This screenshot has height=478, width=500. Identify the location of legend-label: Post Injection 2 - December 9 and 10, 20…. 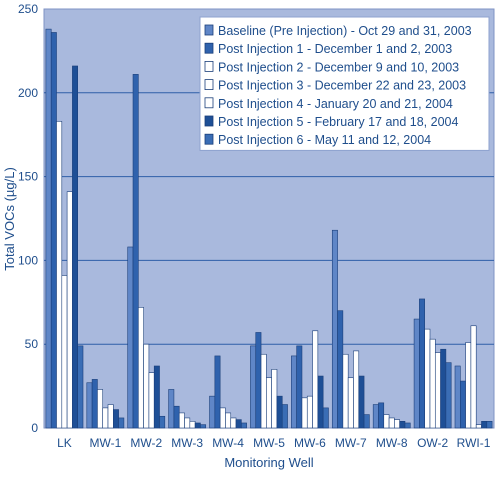
(338, 67).